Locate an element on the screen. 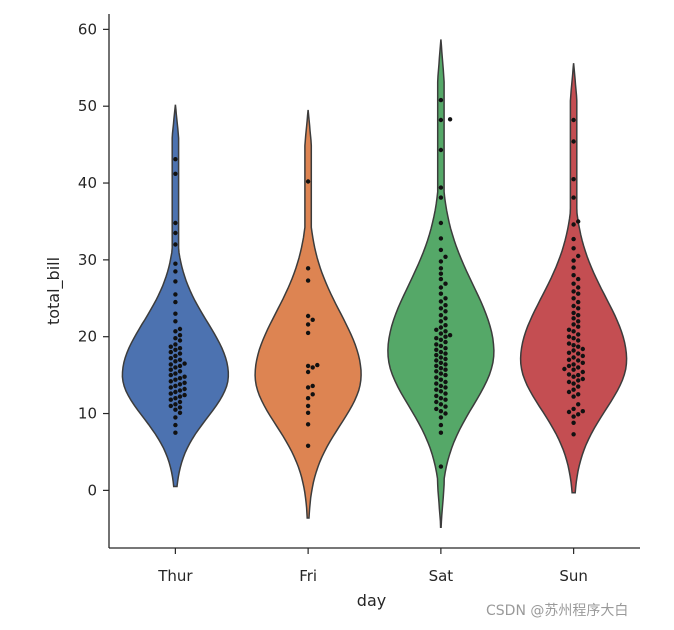  x-axis-ticks: Thur Fri Sat Sun is located at coordinates (372, 566).